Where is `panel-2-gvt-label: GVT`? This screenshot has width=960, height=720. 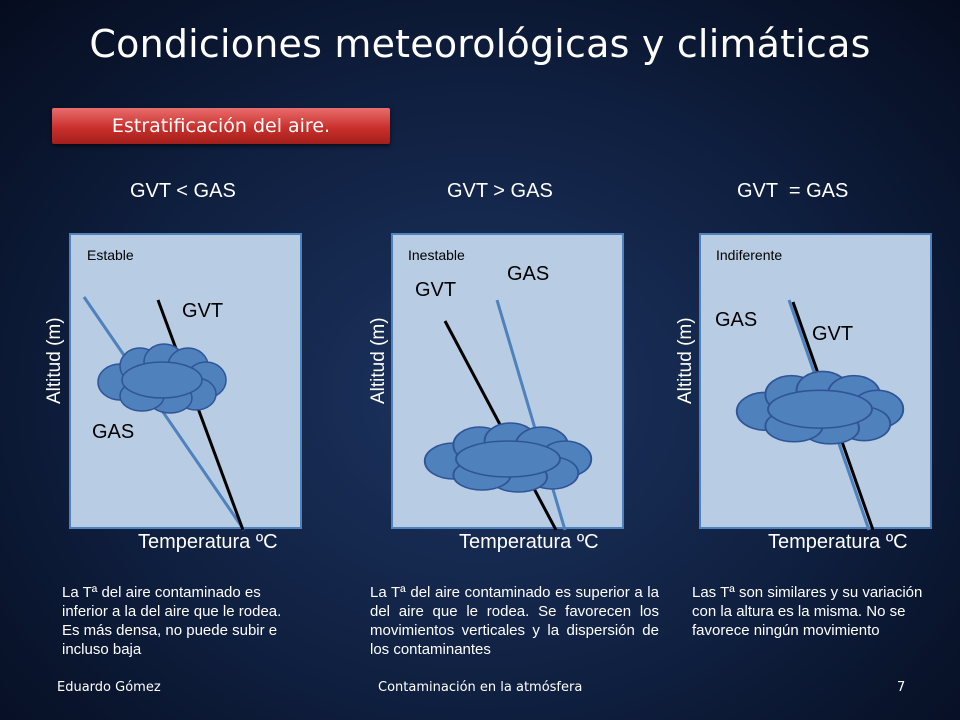 panel-2-gvt-label: GVT is located at coordinates (436, 290).